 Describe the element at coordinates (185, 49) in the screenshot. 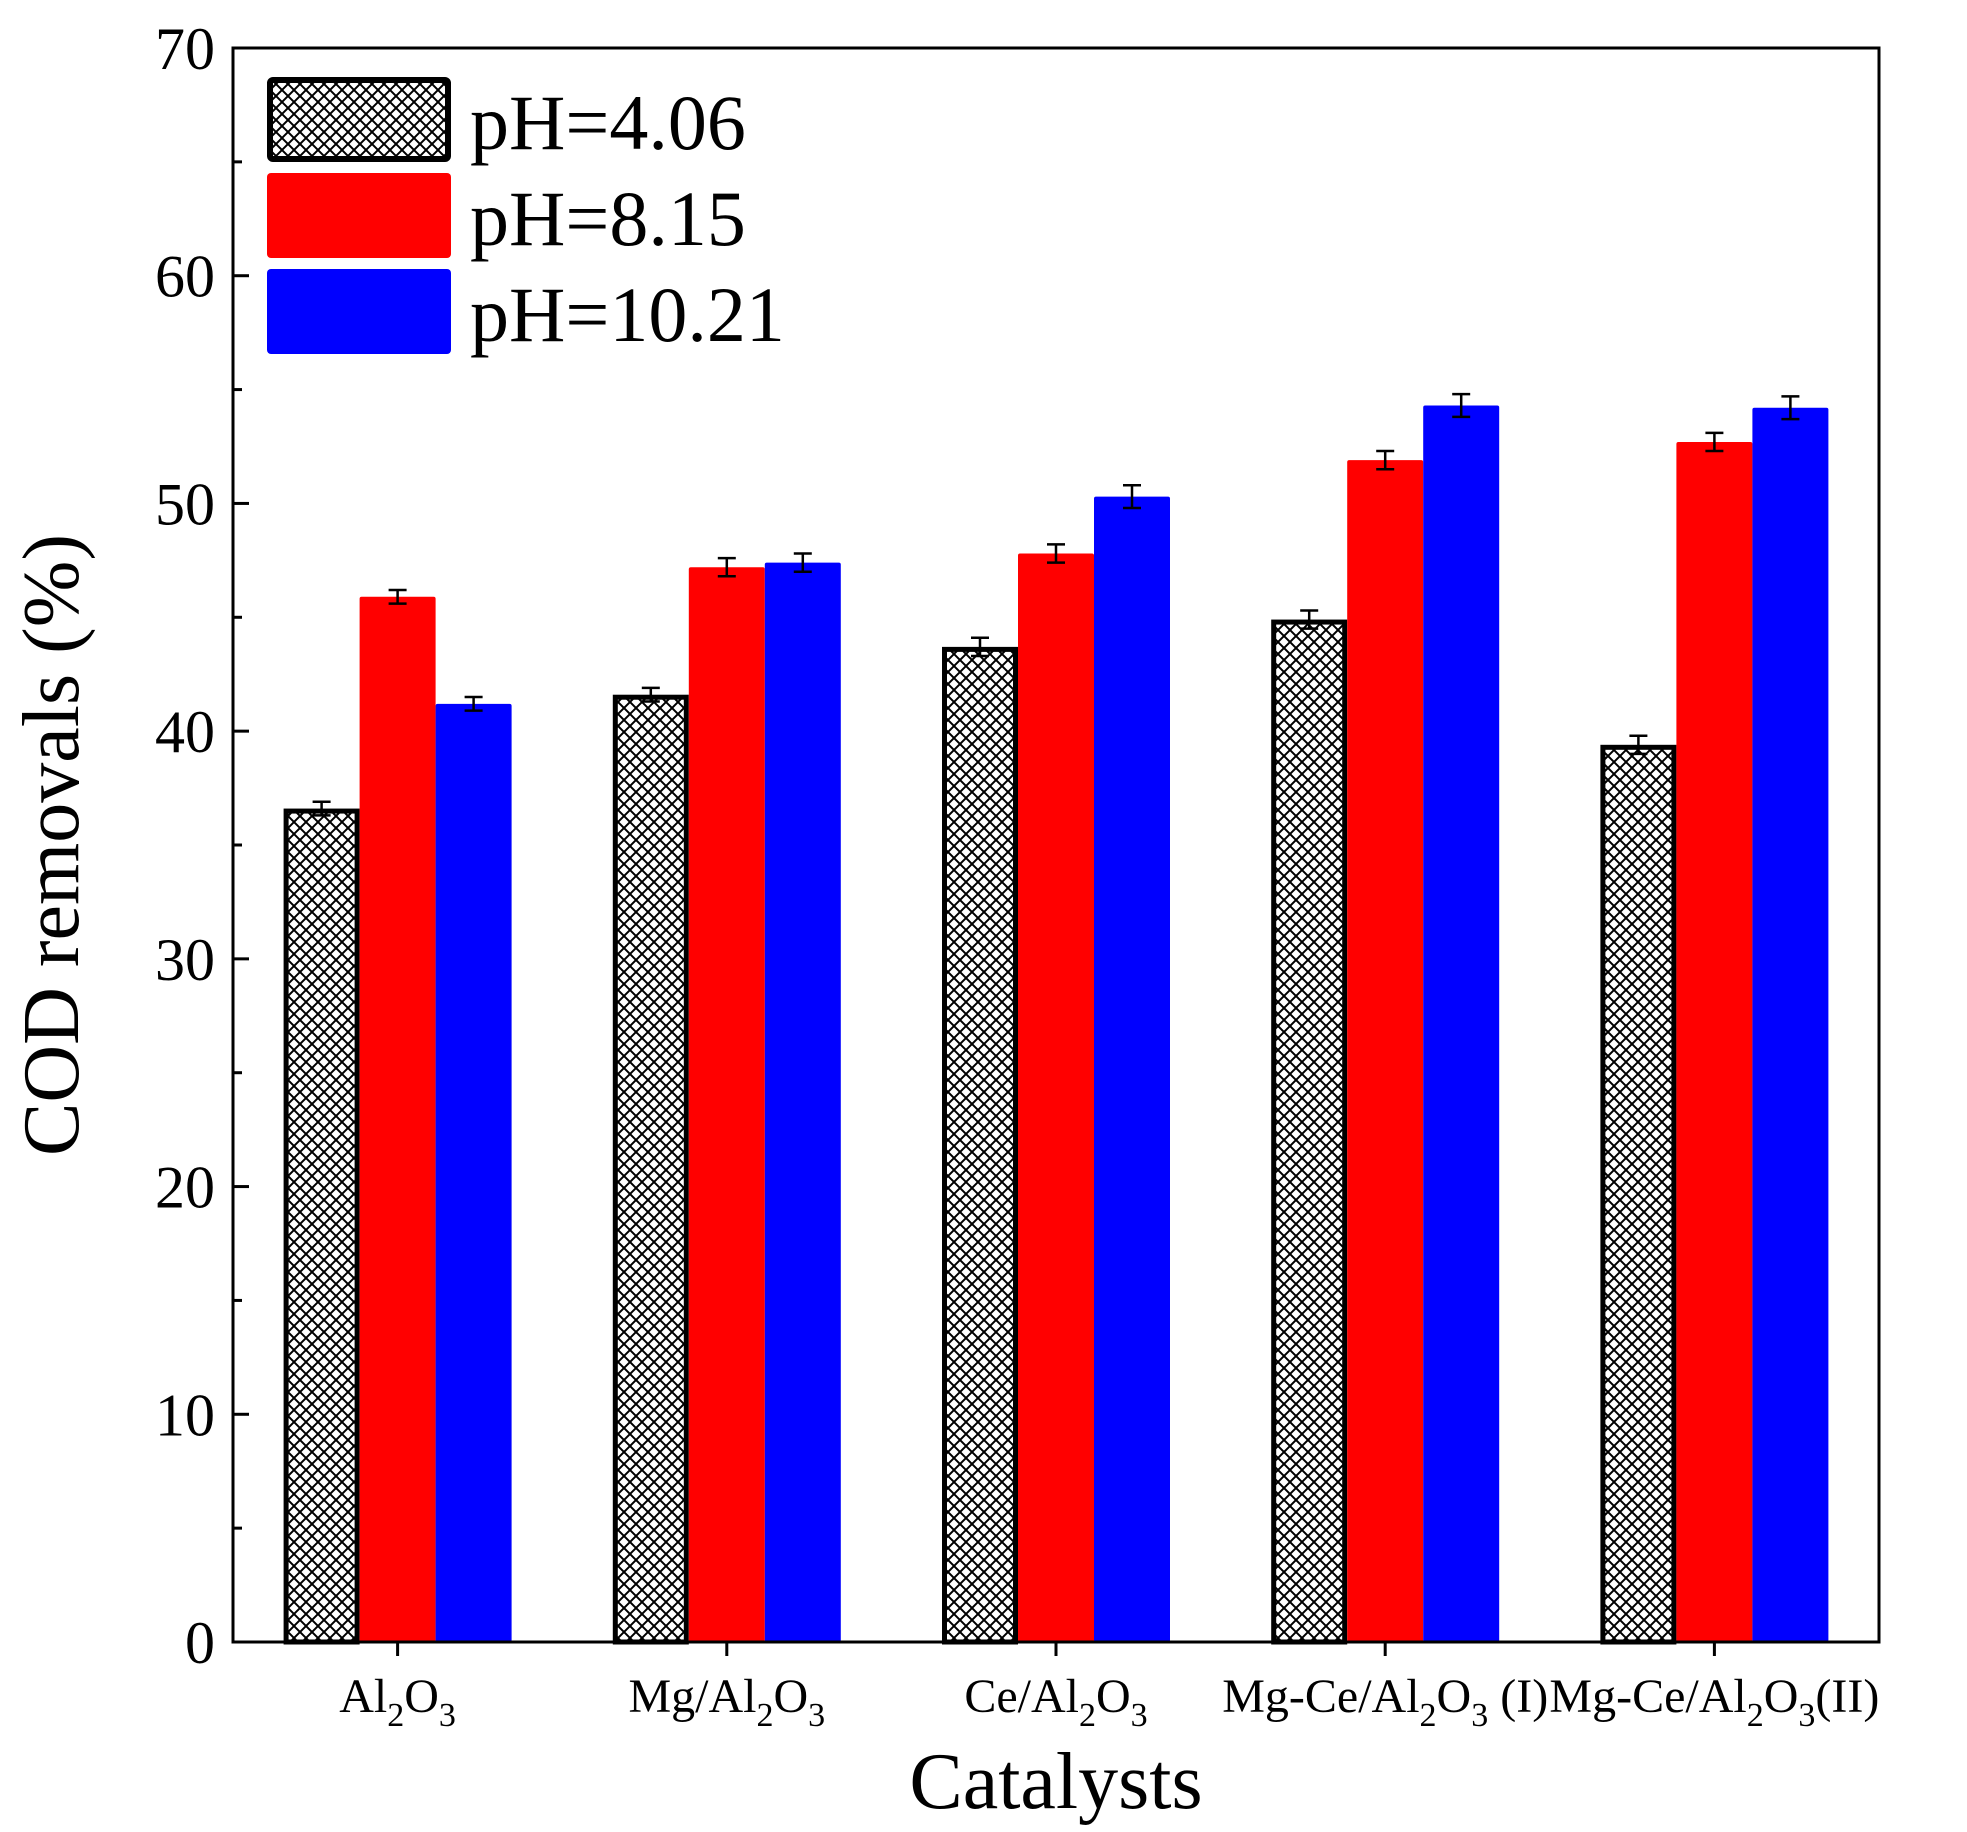

I see `y-tick-label: 70` at that location.